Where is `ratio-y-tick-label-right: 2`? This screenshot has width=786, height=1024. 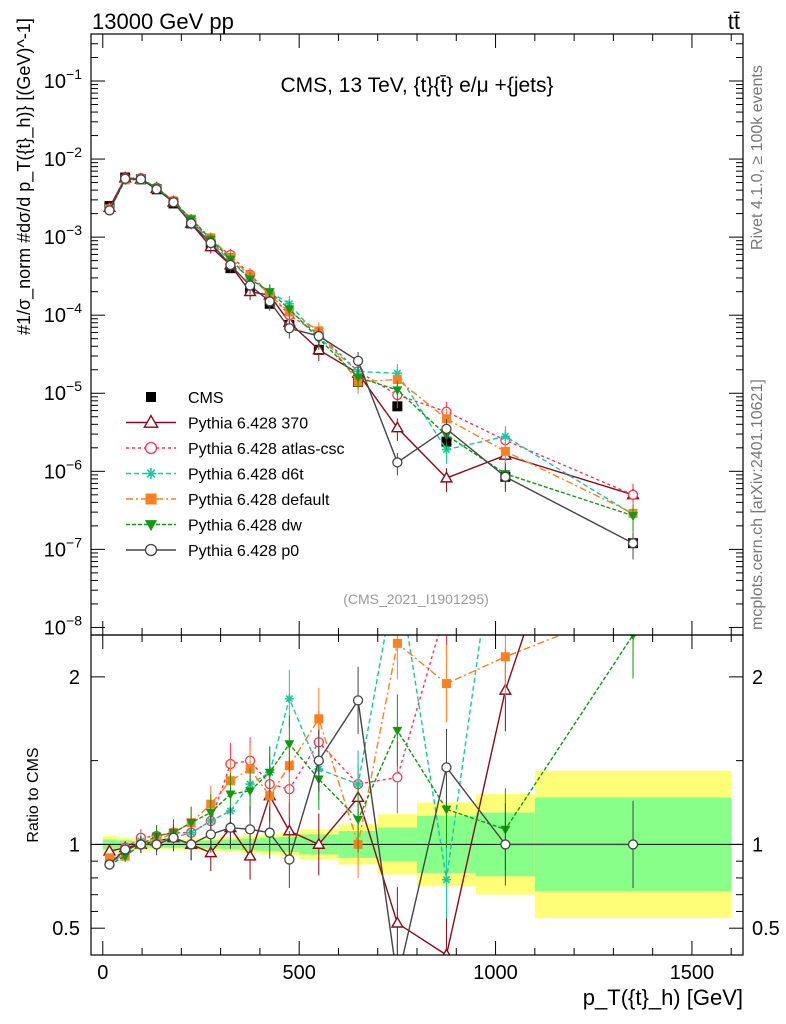
ratio-y-tick-label-right: 2 is located at coordinates (757, 678).